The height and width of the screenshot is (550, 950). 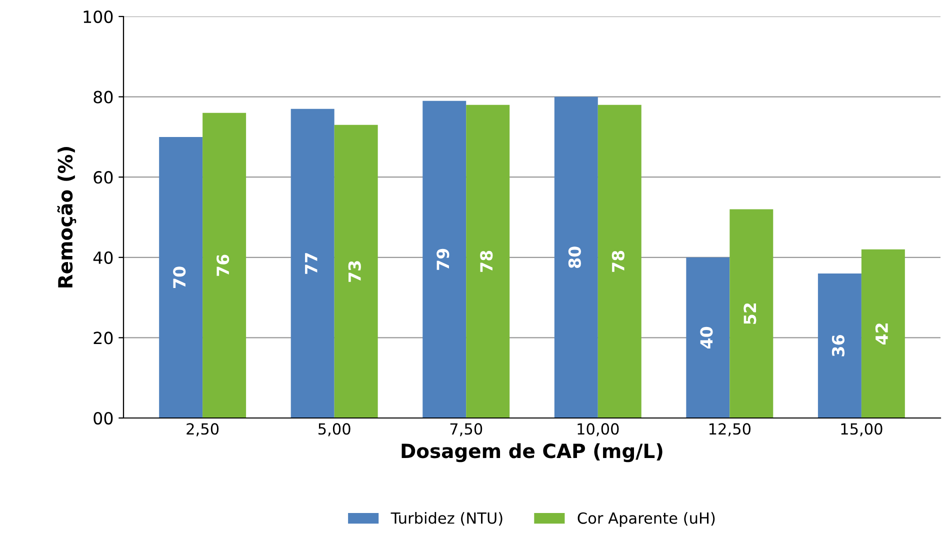 What do you see at coordinates (66, 217) in the screenshot?
I see `y-axis-title: Remoção (%)` at bounding box center [66, 217].